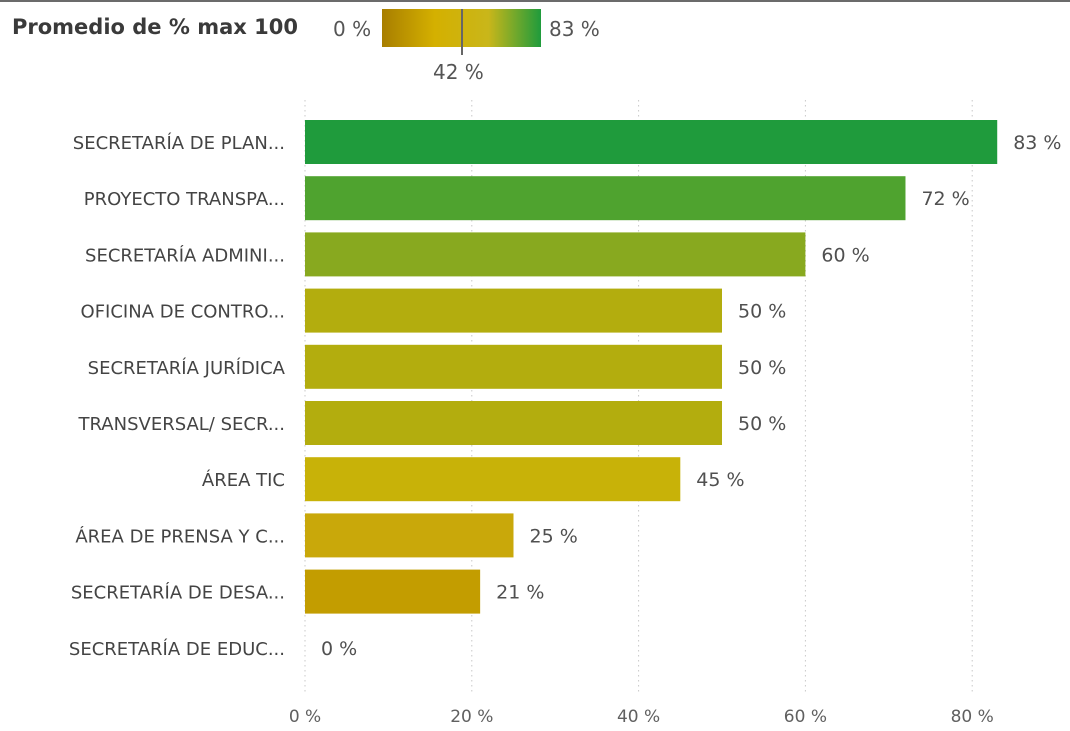 This screenshot has width=1070, height=731. Describe the element at coordinates (720, 480) in the screenshot. I see `data-label: 45 %` at that location.